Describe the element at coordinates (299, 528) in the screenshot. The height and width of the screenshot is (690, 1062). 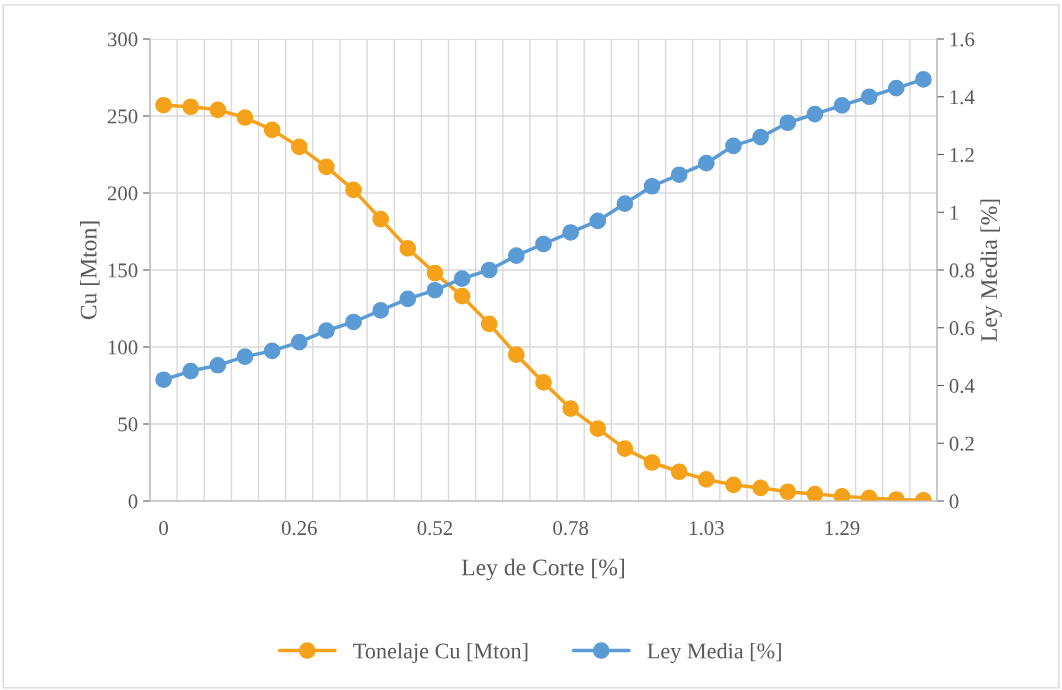
I see `x-tick-label: 0.26` at that location.